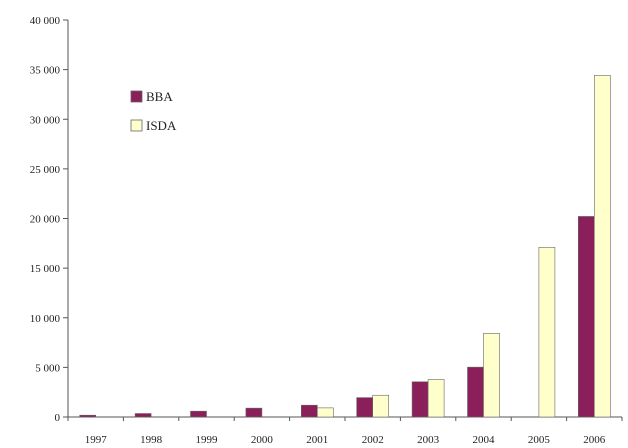 This screenshot has height=448, width=628. Describe the element at coordinates (484, 440) in the screenshot. I see `x-tick-label: 2004` at that location.